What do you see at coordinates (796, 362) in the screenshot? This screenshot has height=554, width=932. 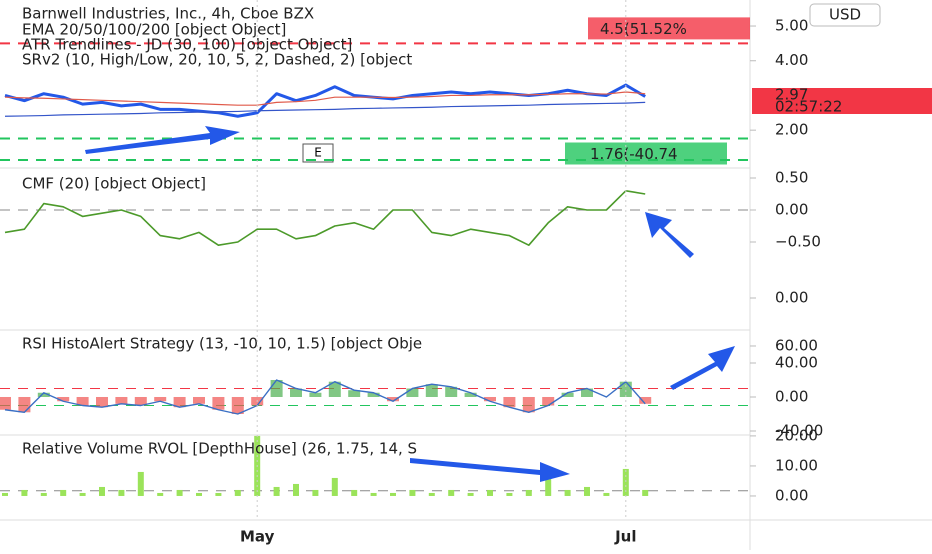 I see `y-tick-label: 40.00` at bounding box center [796, 362].